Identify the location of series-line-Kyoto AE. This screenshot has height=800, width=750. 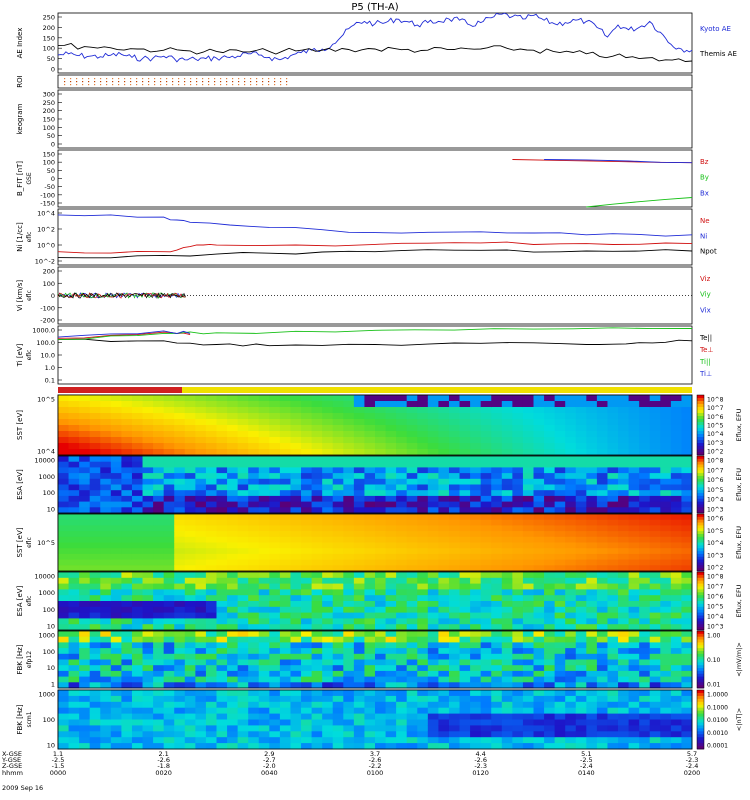
(375, 37).